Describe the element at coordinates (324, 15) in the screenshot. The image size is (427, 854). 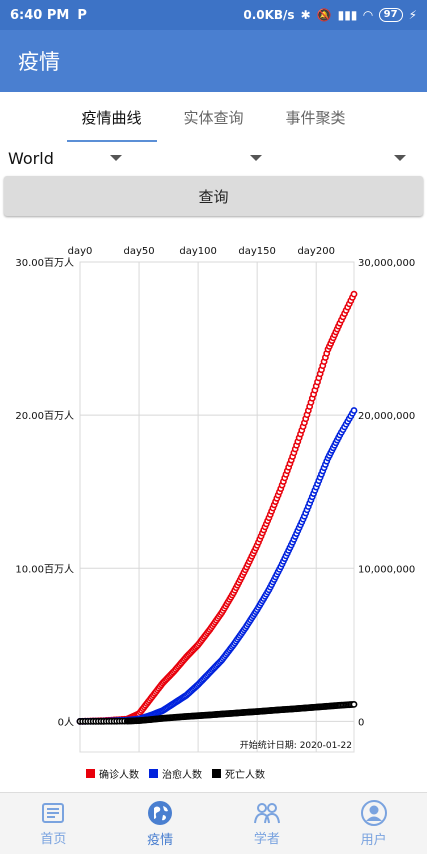
I see `mute-icon: 🔕` at that location.